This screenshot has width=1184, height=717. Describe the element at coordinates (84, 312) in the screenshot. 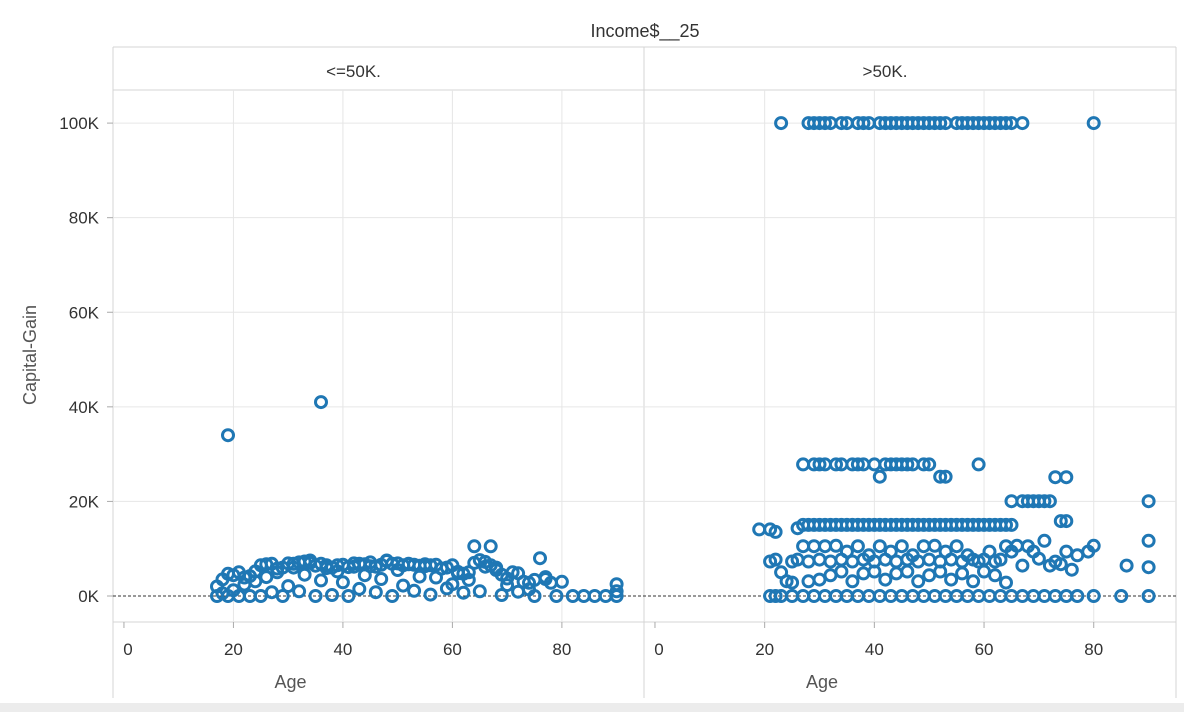

I see `y-tick-label: 60K` at that location.